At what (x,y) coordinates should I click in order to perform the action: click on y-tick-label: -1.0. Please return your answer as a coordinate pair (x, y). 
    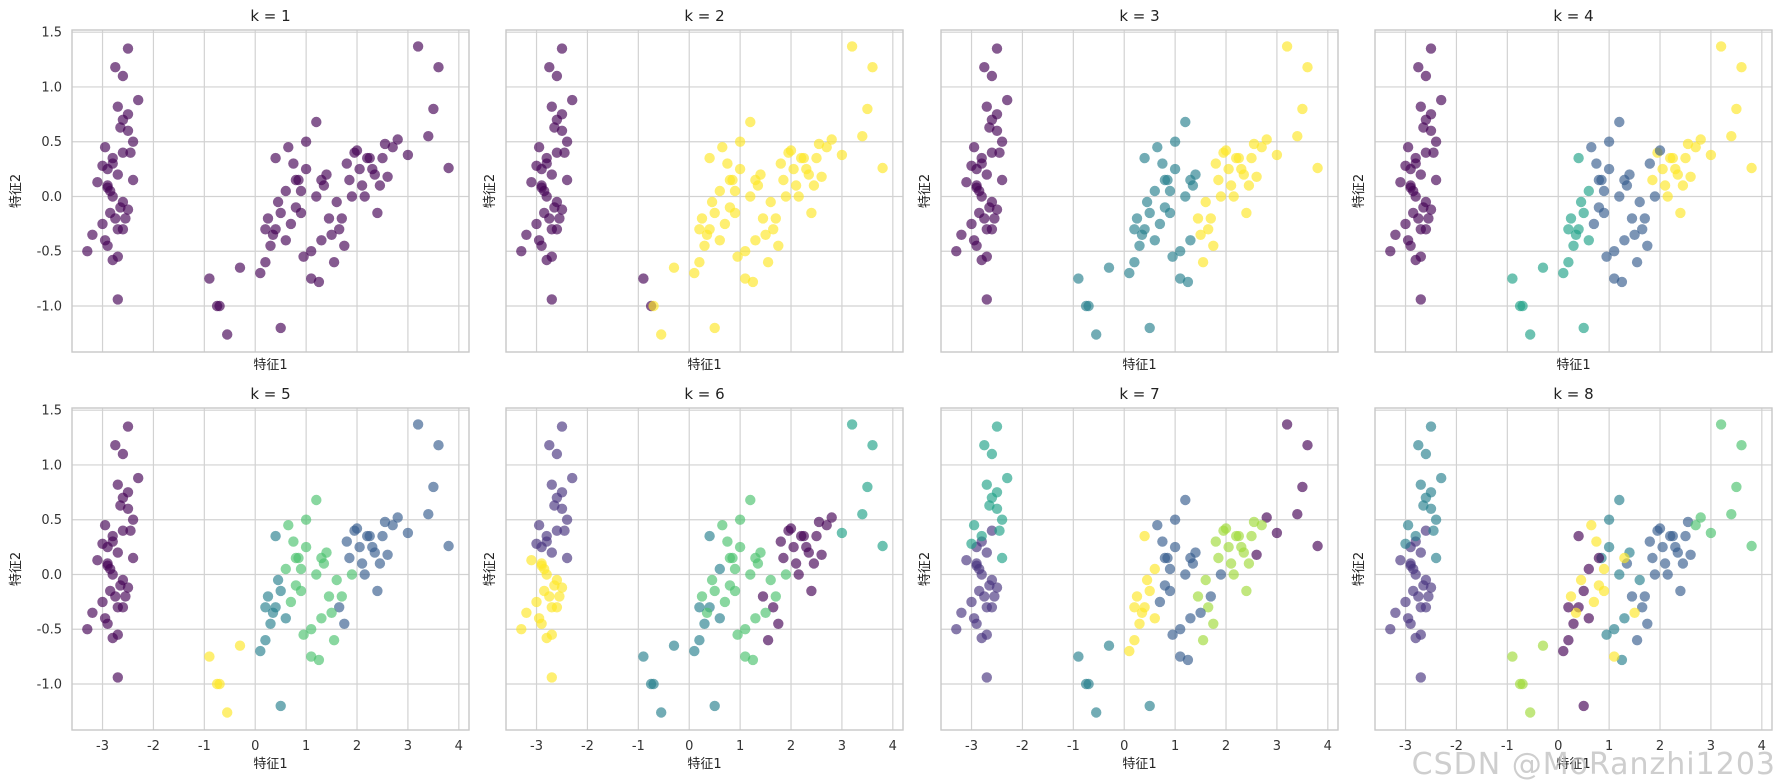
    Looking at the image, I should click on (49, 307).